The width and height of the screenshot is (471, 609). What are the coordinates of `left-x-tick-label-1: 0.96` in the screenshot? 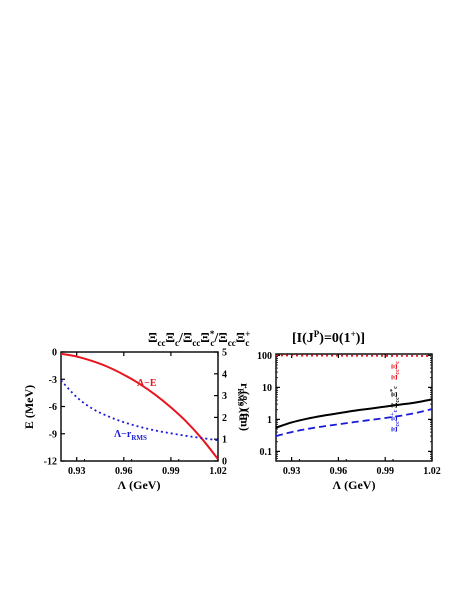 It's located at (124, 471).